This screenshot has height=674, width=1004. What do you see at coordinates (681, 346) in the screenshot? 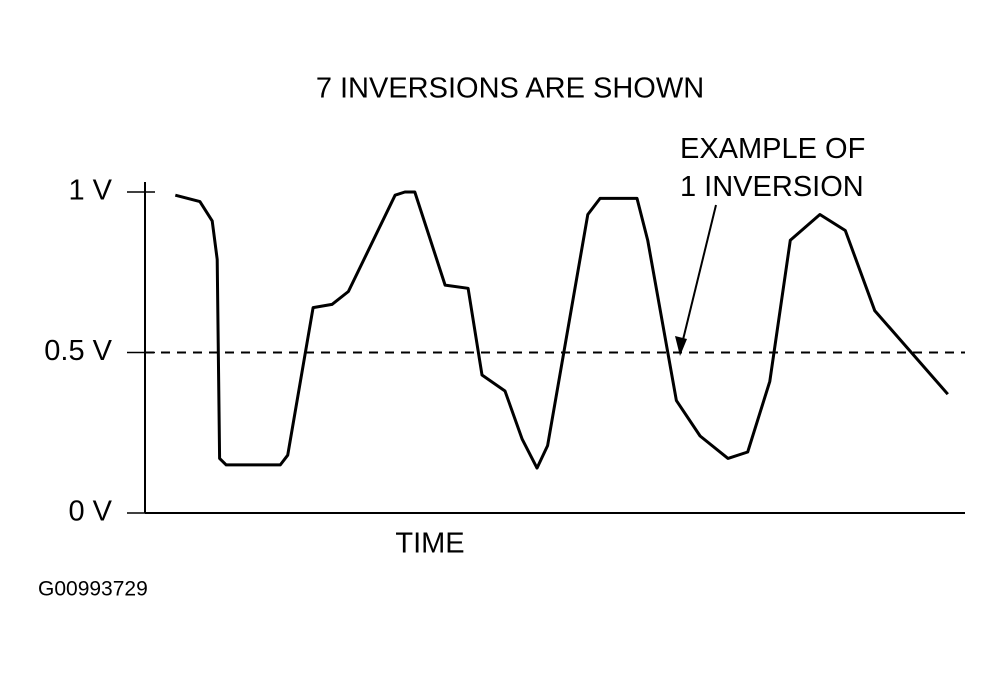
I see `annotation-arrowhead` at bounding box center [681, 346].